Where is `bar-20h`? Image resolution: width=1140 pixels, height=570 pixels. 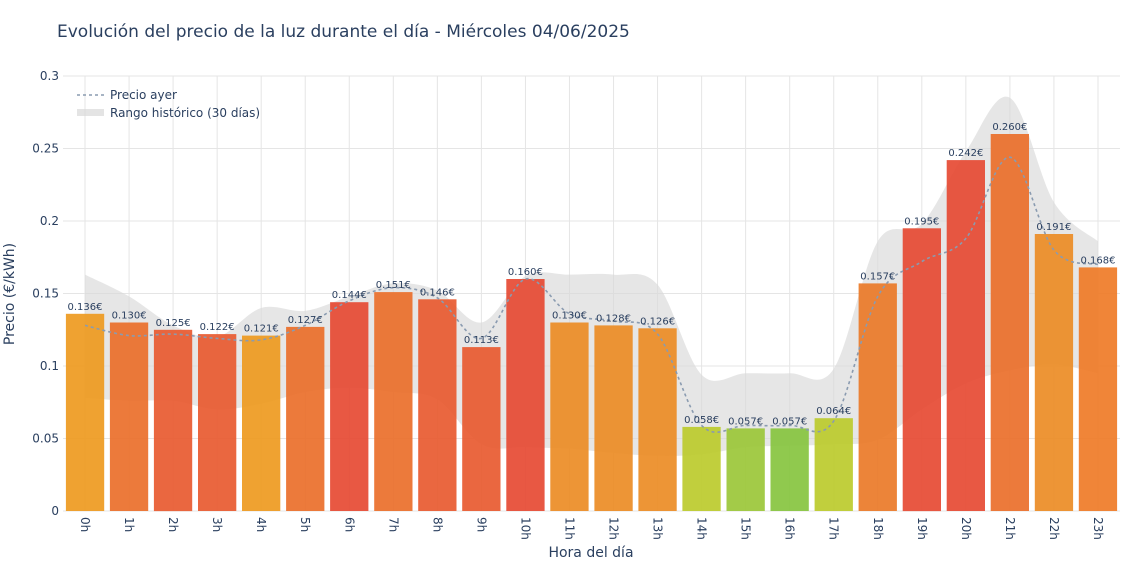 bar-20h is located at coordinates (965, 335).